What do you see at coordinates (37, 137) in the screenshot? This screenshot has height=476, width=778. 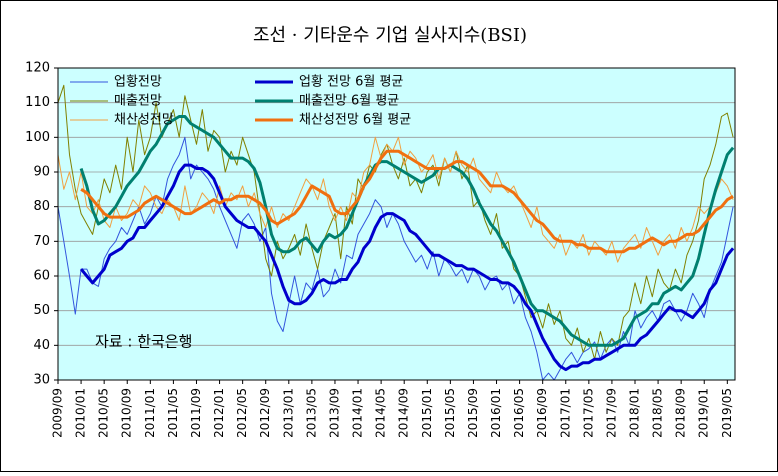 I see `y-tick-label: 100` at bounding box center [37, 137].